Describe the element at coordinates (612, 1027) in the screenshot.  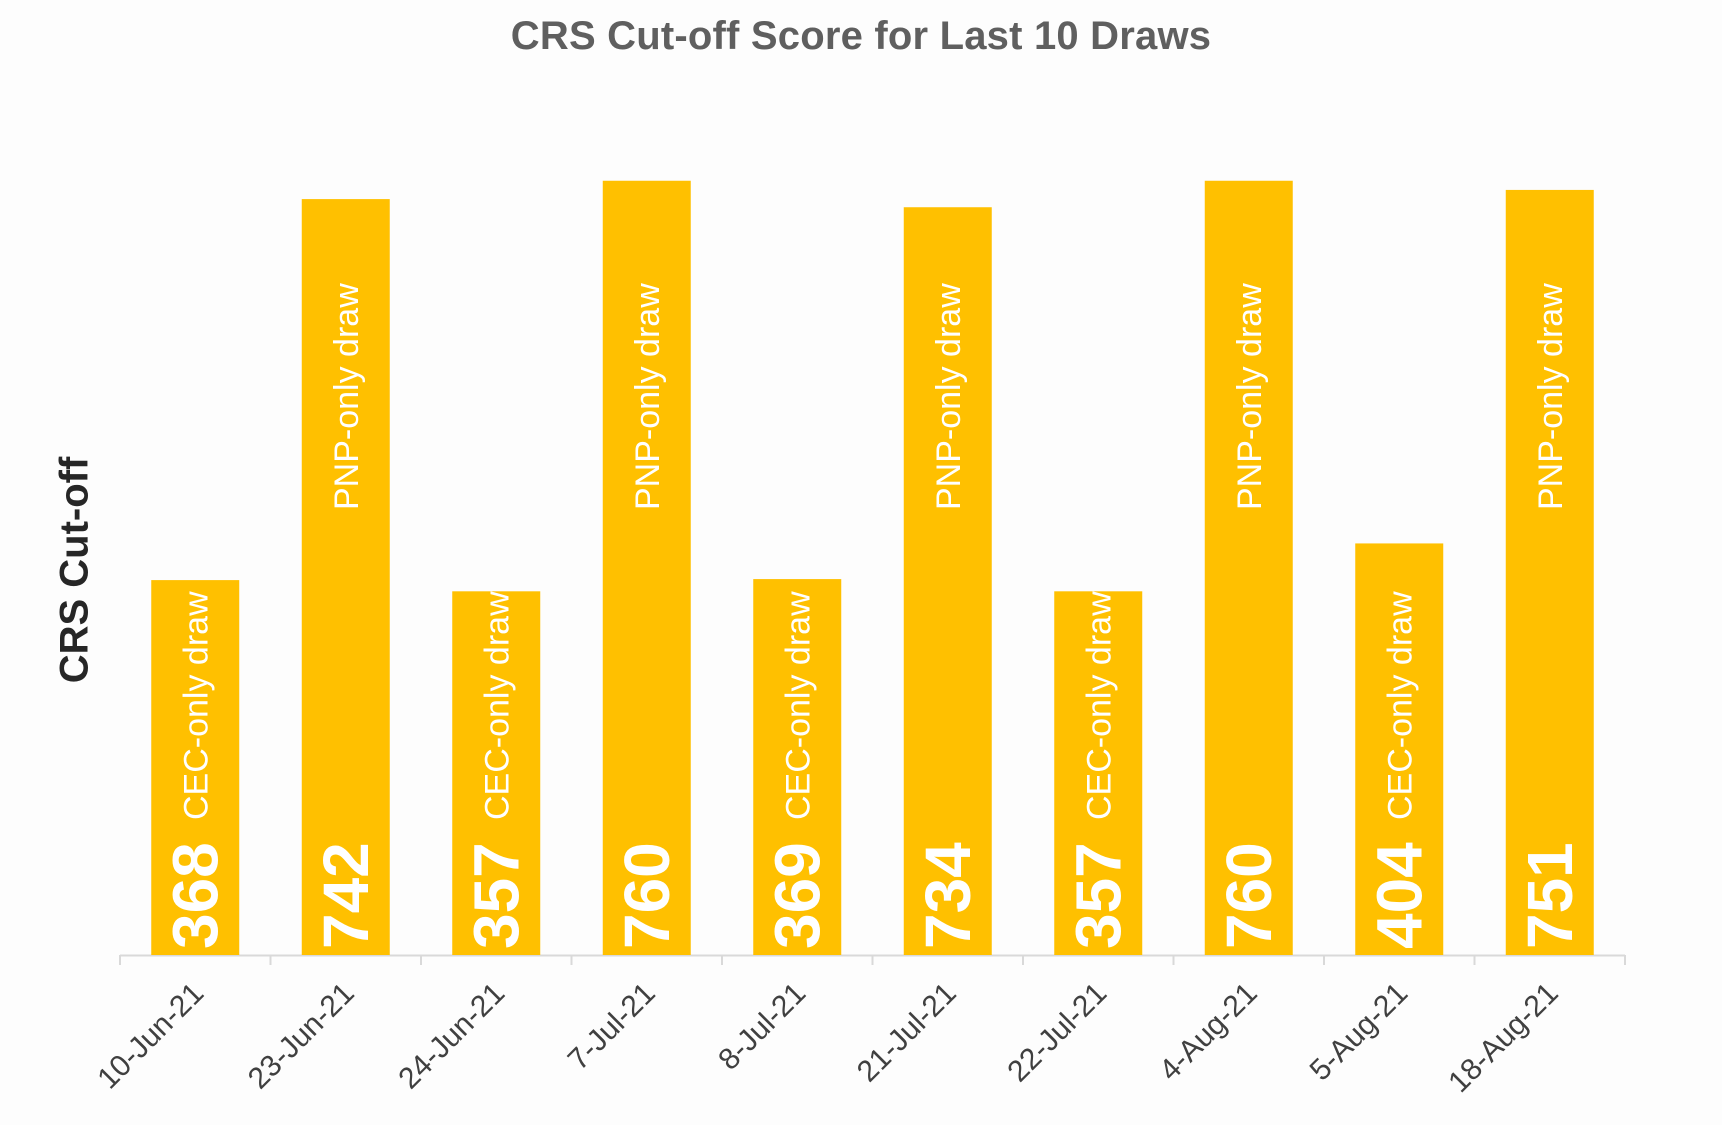
I see `x-tick-label: 7-Jul-21` at that location.